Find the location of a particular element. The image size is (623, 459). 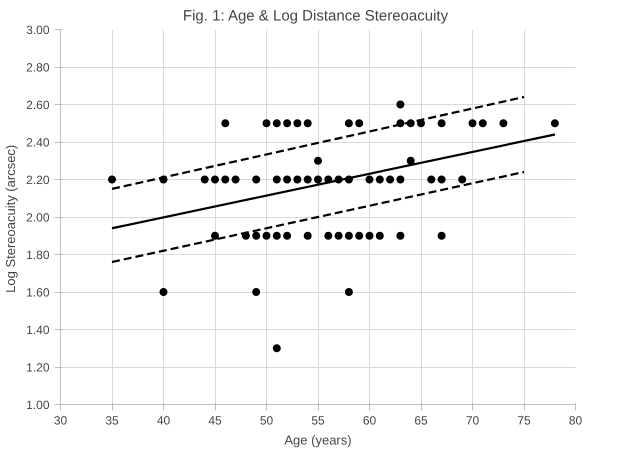

y-tick-label: 2.20 is located at coordinates (38, 180).